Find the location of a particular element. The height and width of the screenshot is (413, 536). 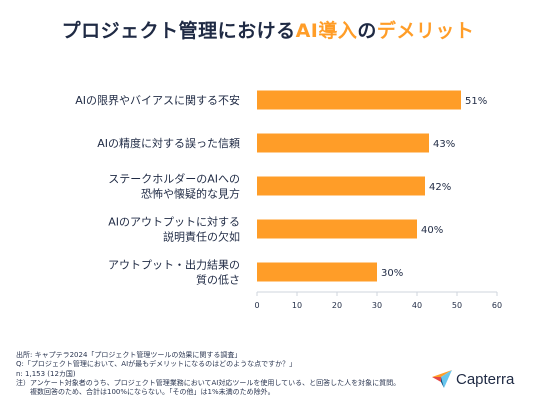

value-label-4: 40% is located at coordinates (432, 230).